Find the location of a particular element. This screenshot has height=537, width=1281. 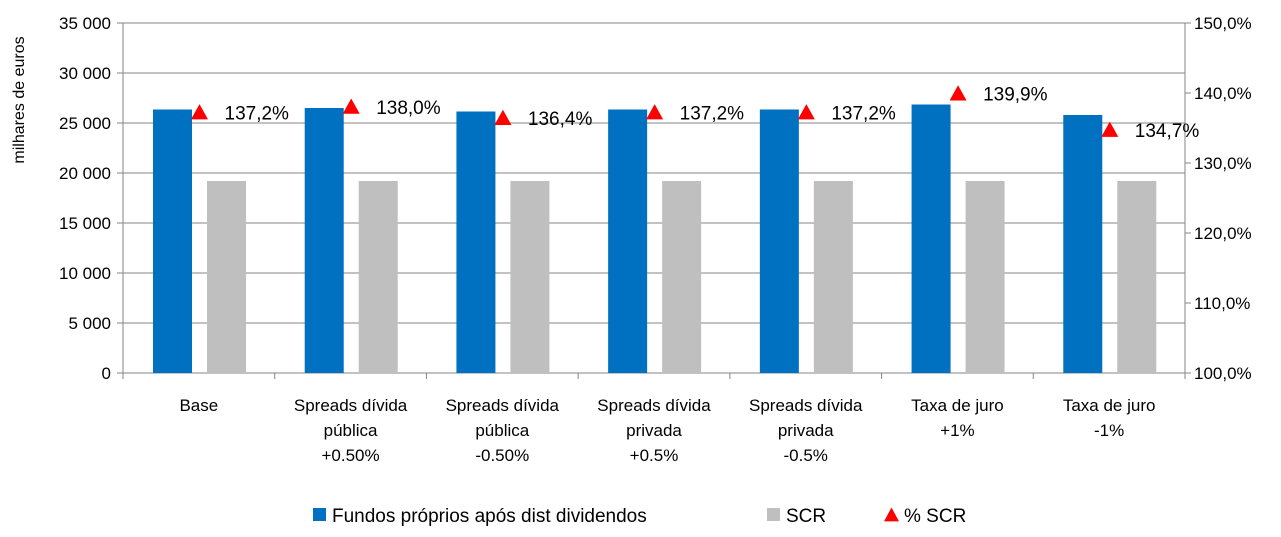

y-tick-label: 5 000 is located at coordinates (89, 323).